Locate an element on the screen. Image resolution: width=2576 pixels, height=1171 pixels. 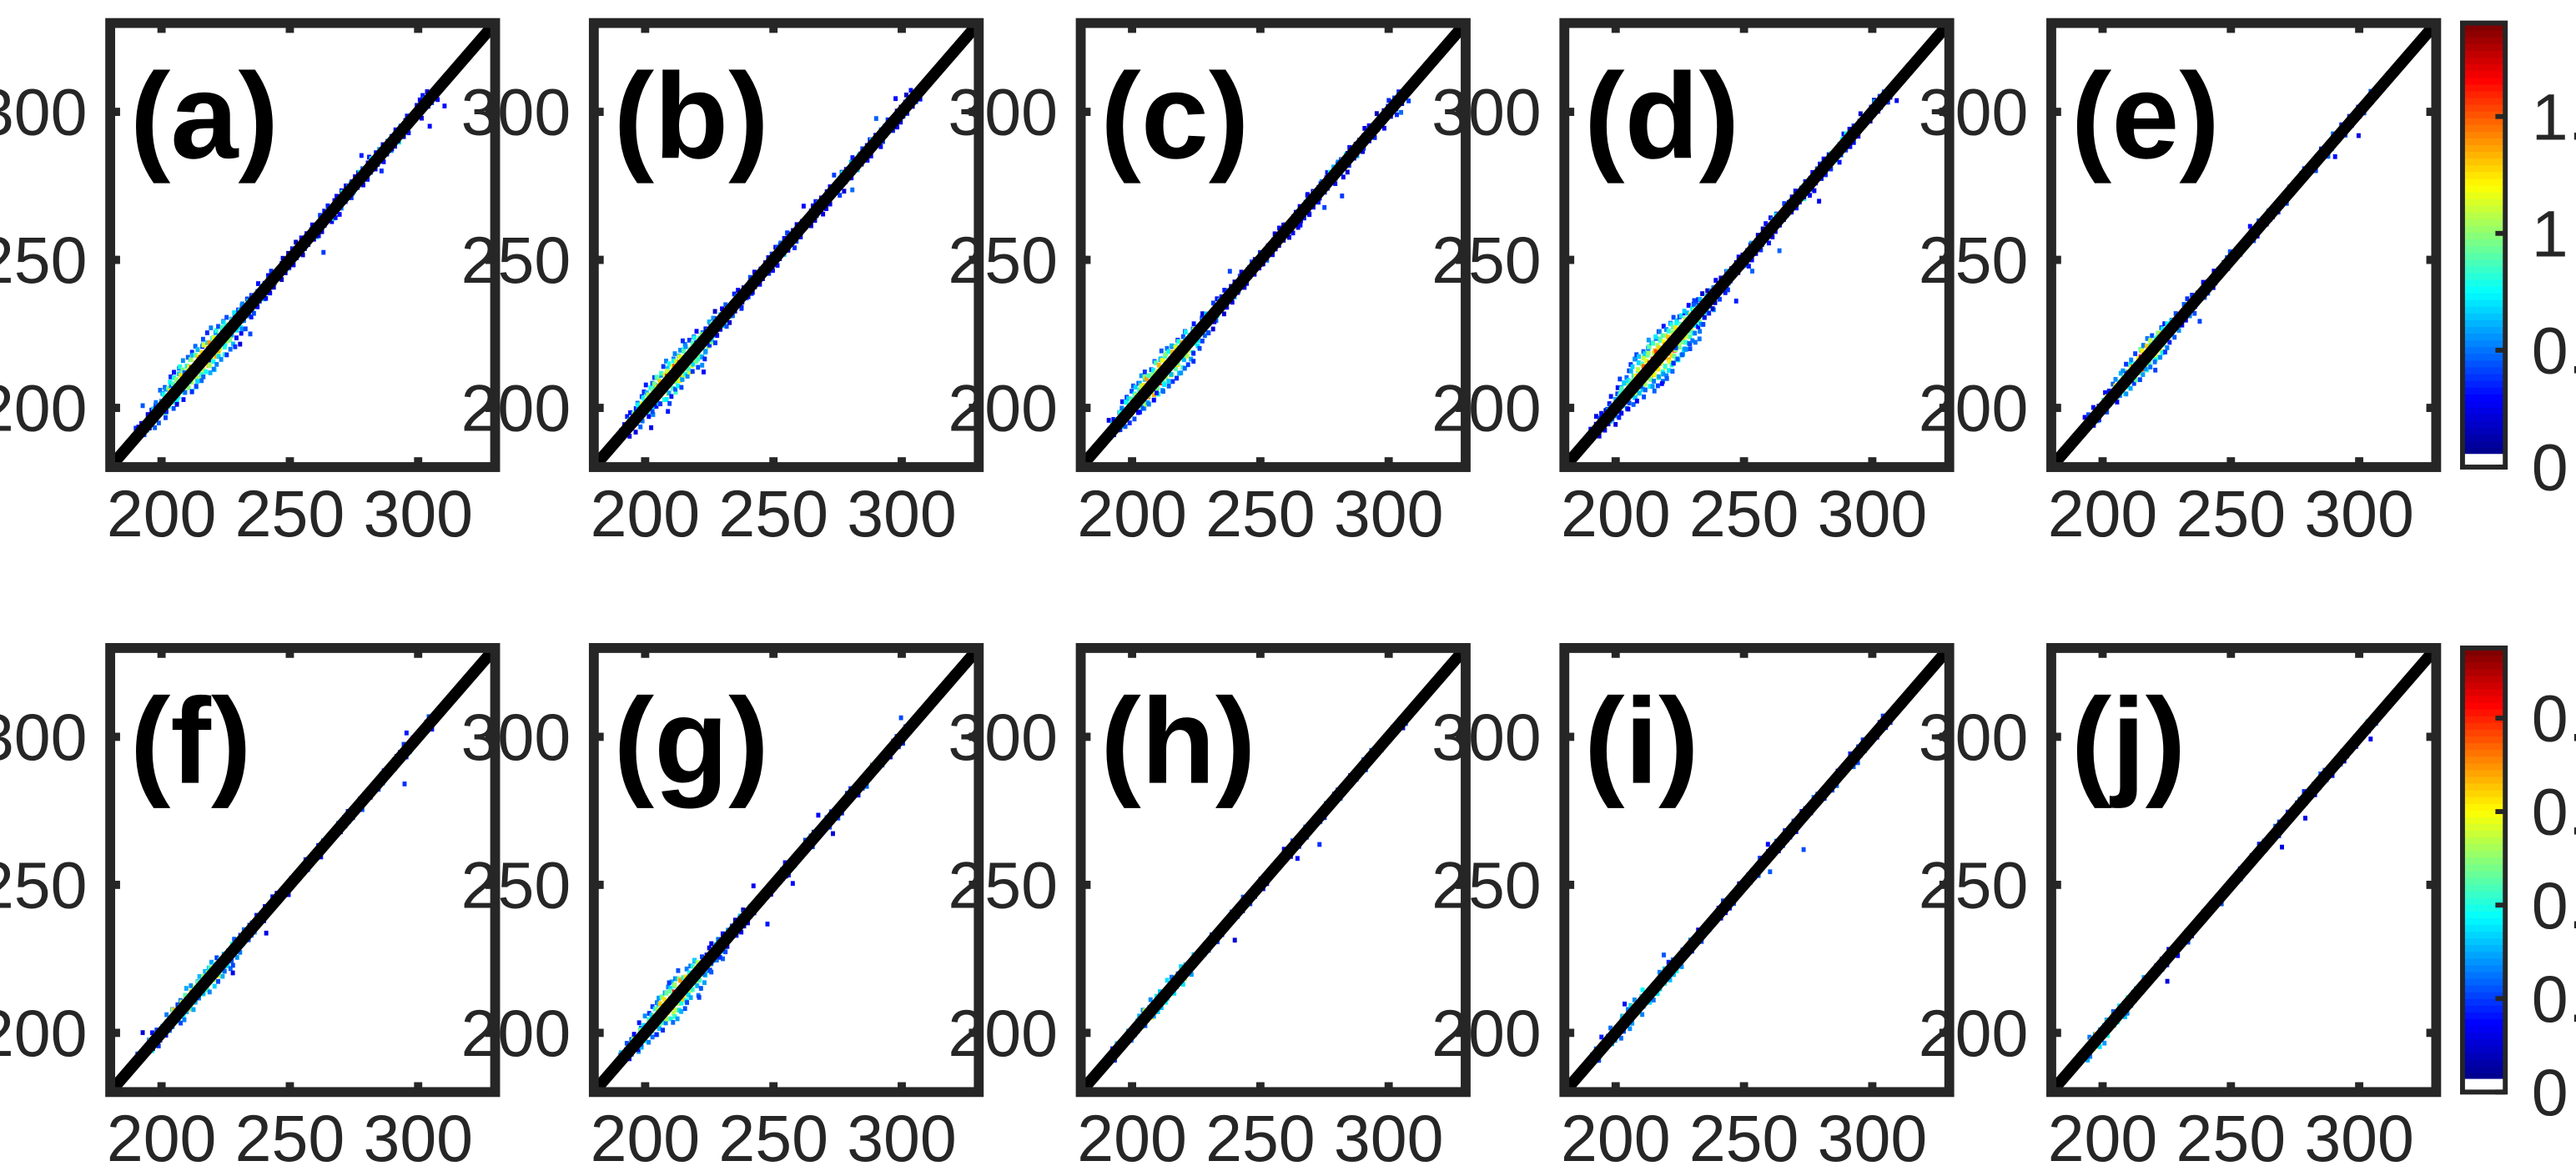
x-tick-label: 250 is located at coordinates (2231, 513).